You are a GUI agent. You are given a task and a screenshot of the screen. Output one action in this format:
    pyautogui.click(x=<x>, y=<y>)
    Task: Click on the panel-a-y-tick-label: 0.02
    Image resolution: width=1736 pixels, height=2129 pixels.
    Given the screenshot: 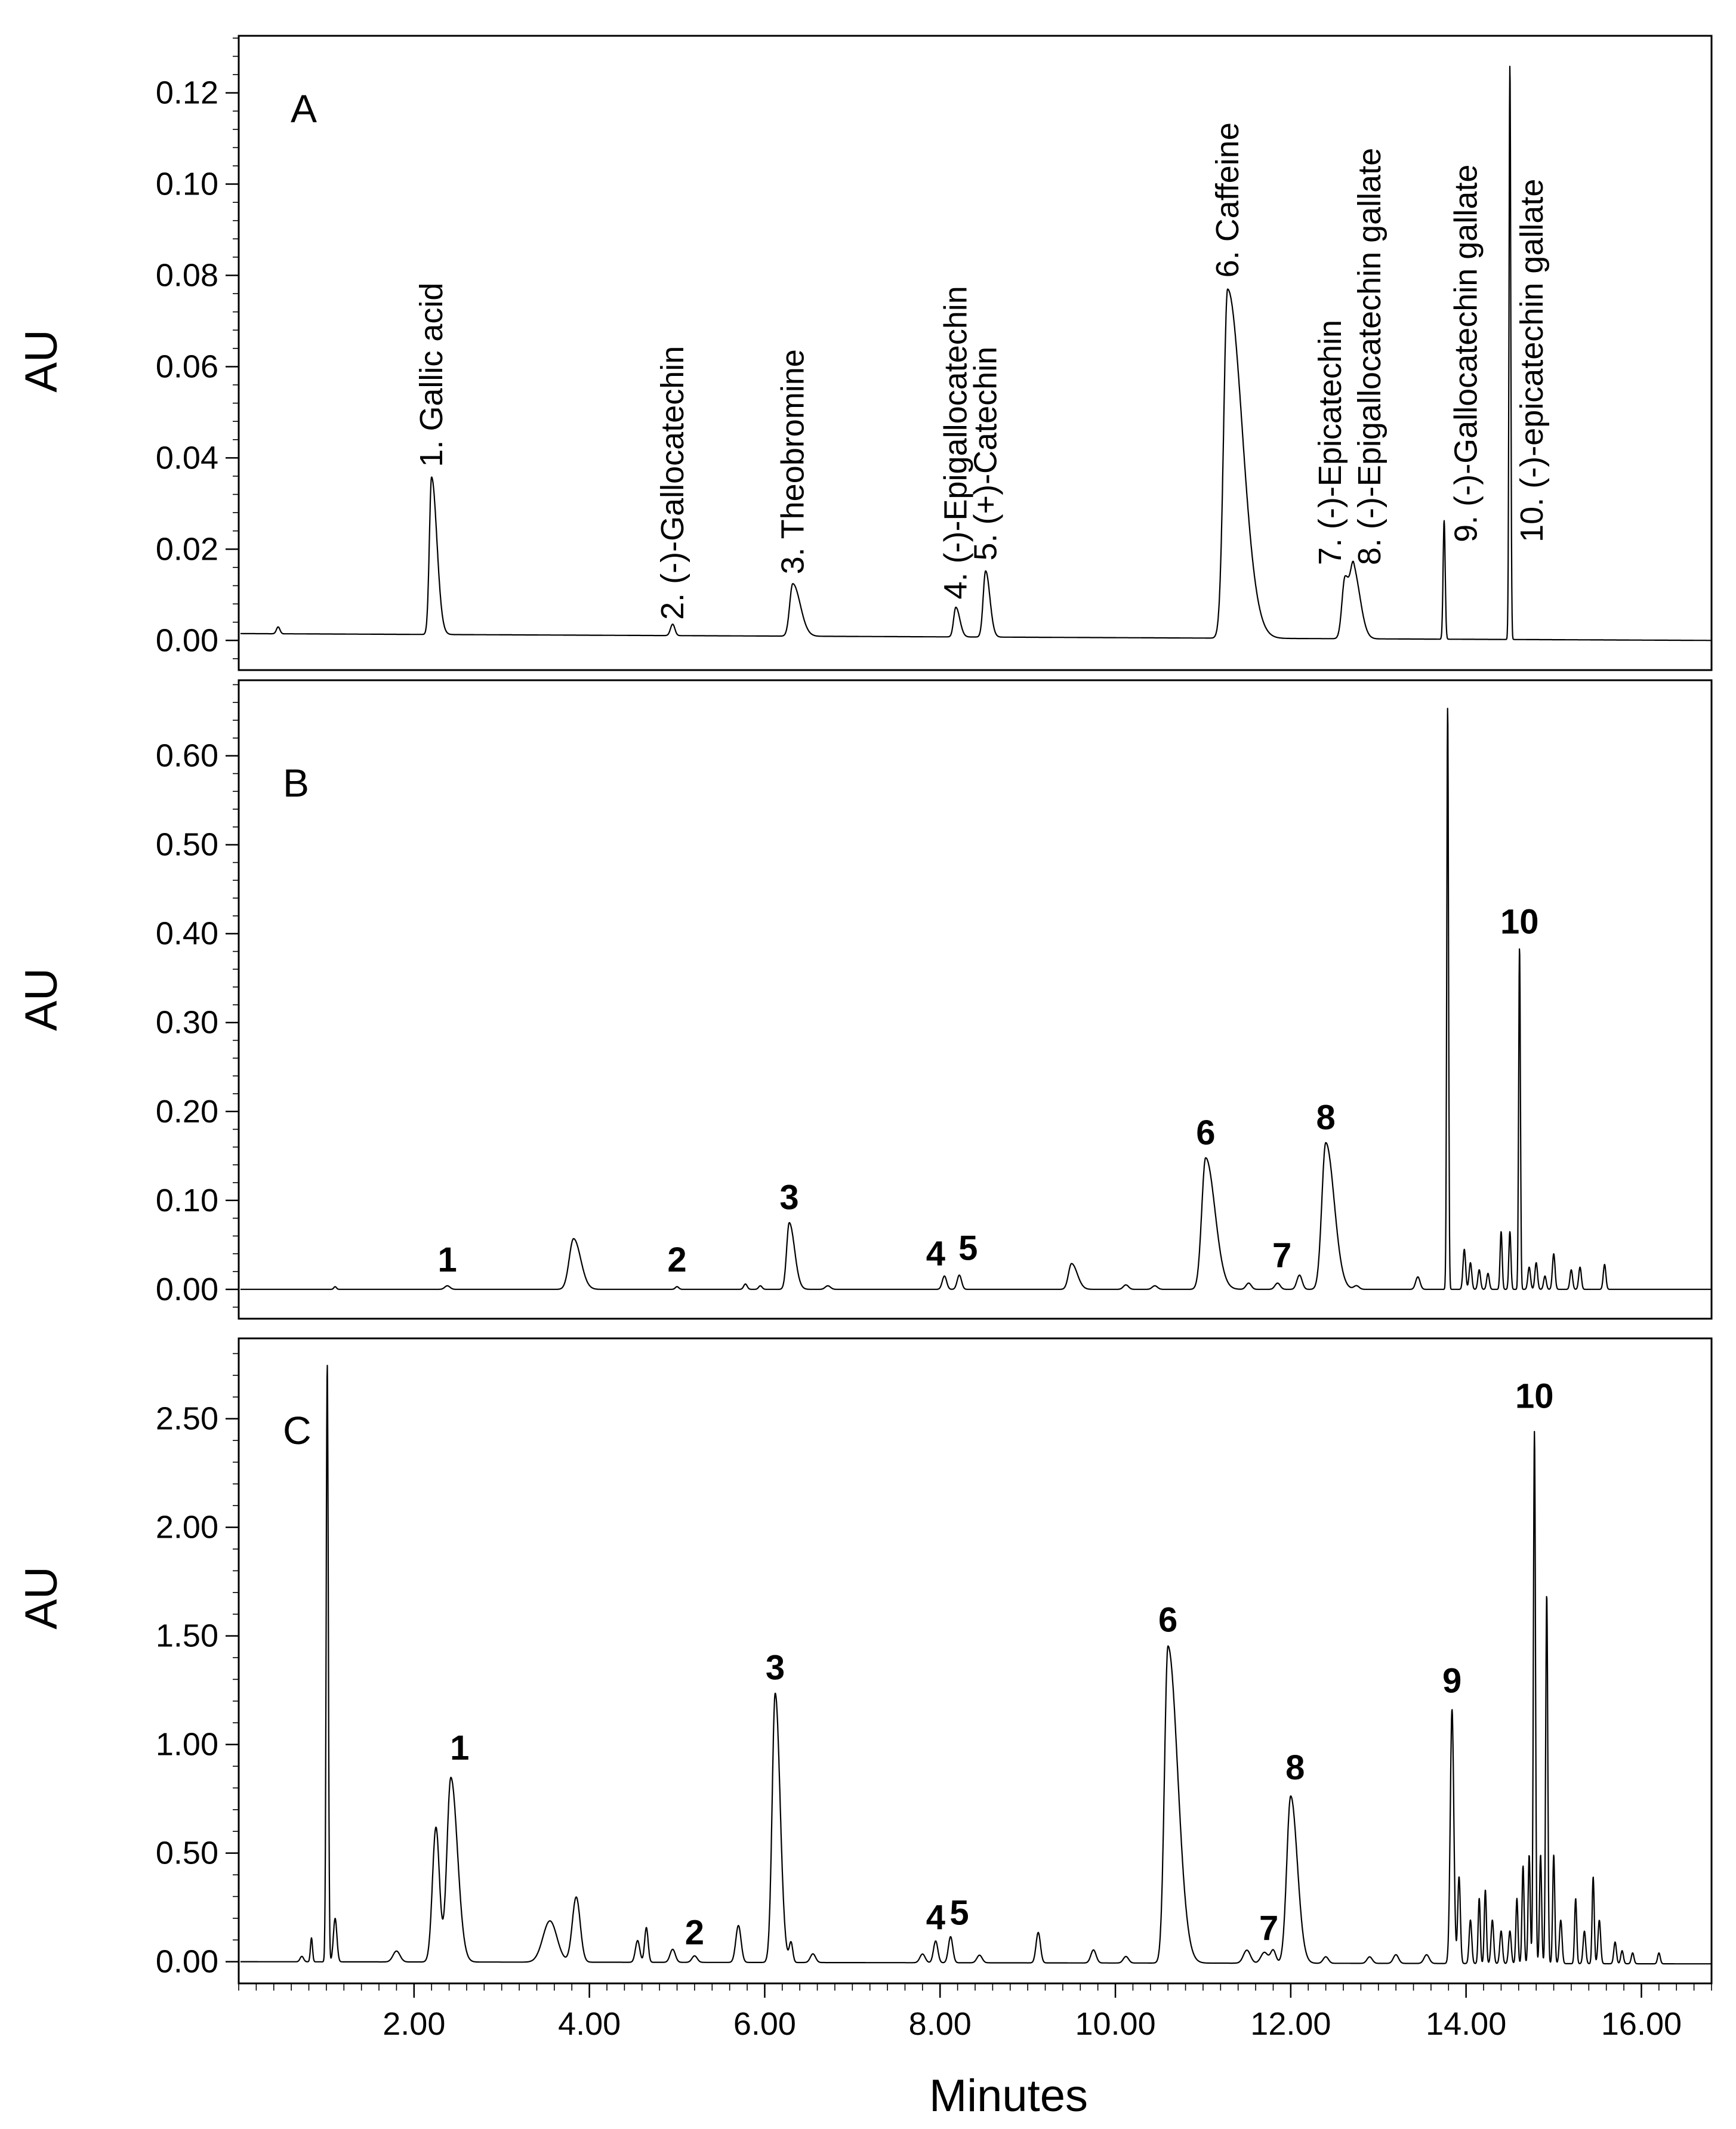 What is the action you would take?
    pyautogui.click(x=187, y=549)
    